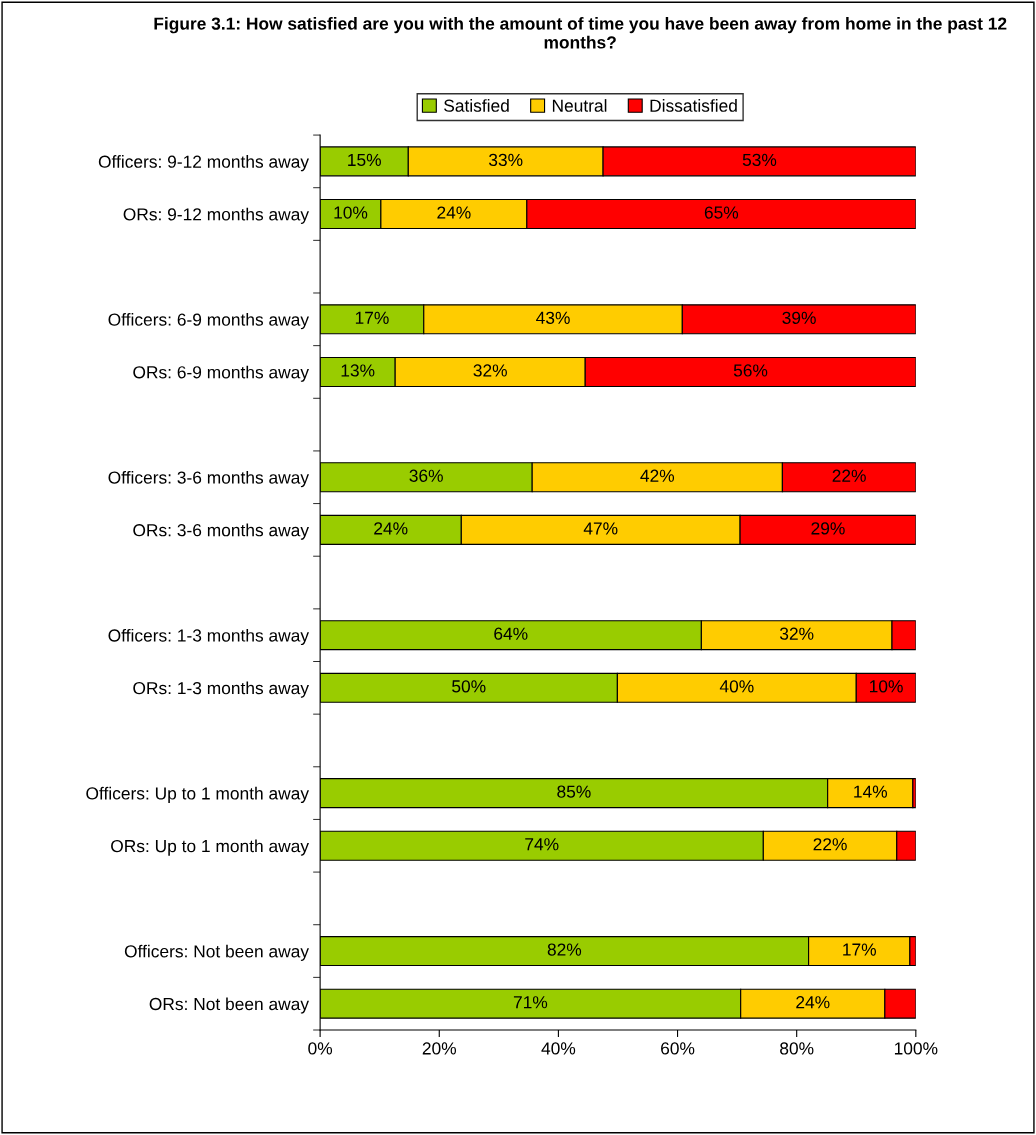 This screenshot has height=1135, width=1036. What do you see at coordinates (476, 105) in the screenshot?
I see `legend-label: Satisfied` at bounding box center [476, 105].